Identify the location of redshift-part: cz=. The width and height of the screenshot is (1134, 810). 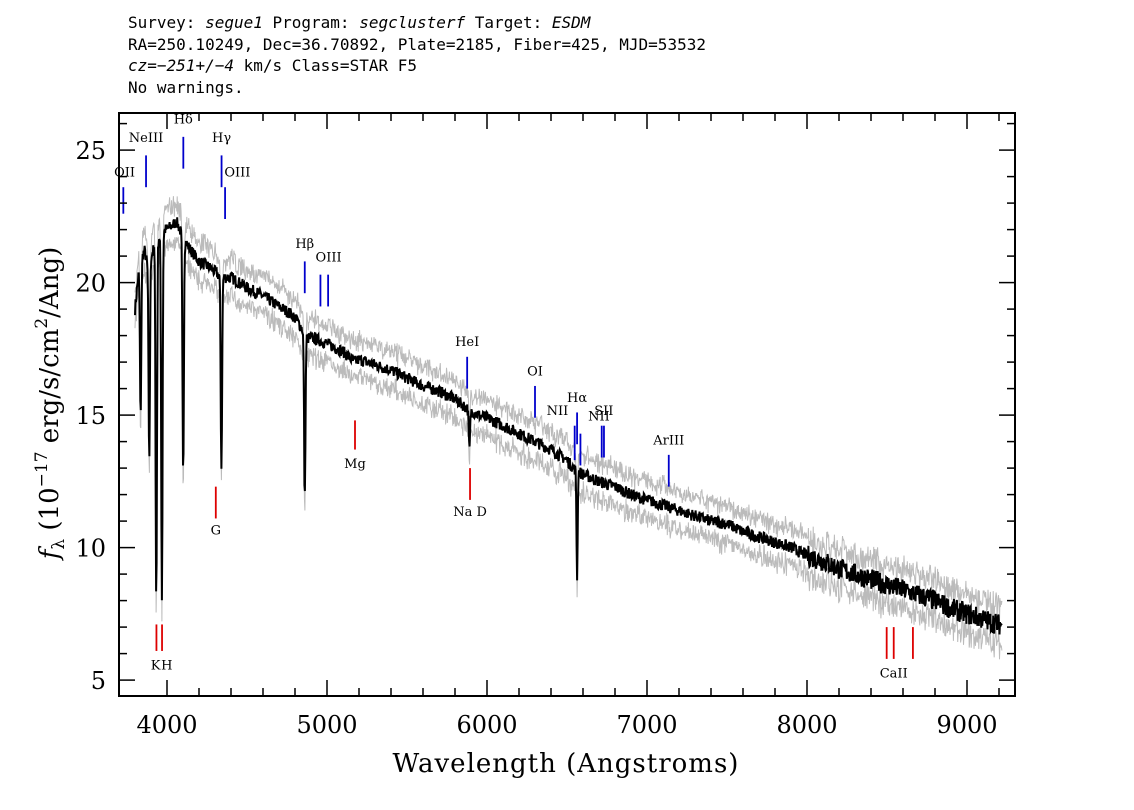
(142, 65).